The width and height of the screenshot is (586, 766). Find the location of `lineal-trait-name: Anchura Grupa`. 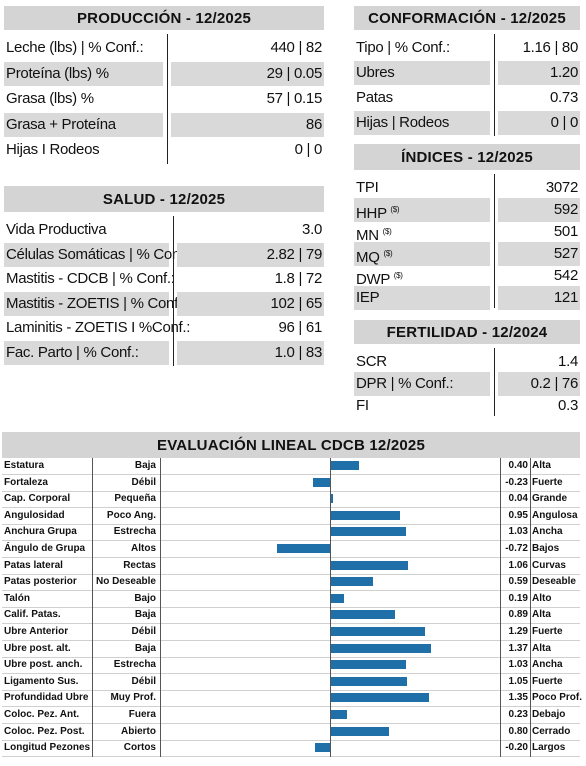

lineal-trait-name: Anchura Grupa is located at coordinates (40, 532).